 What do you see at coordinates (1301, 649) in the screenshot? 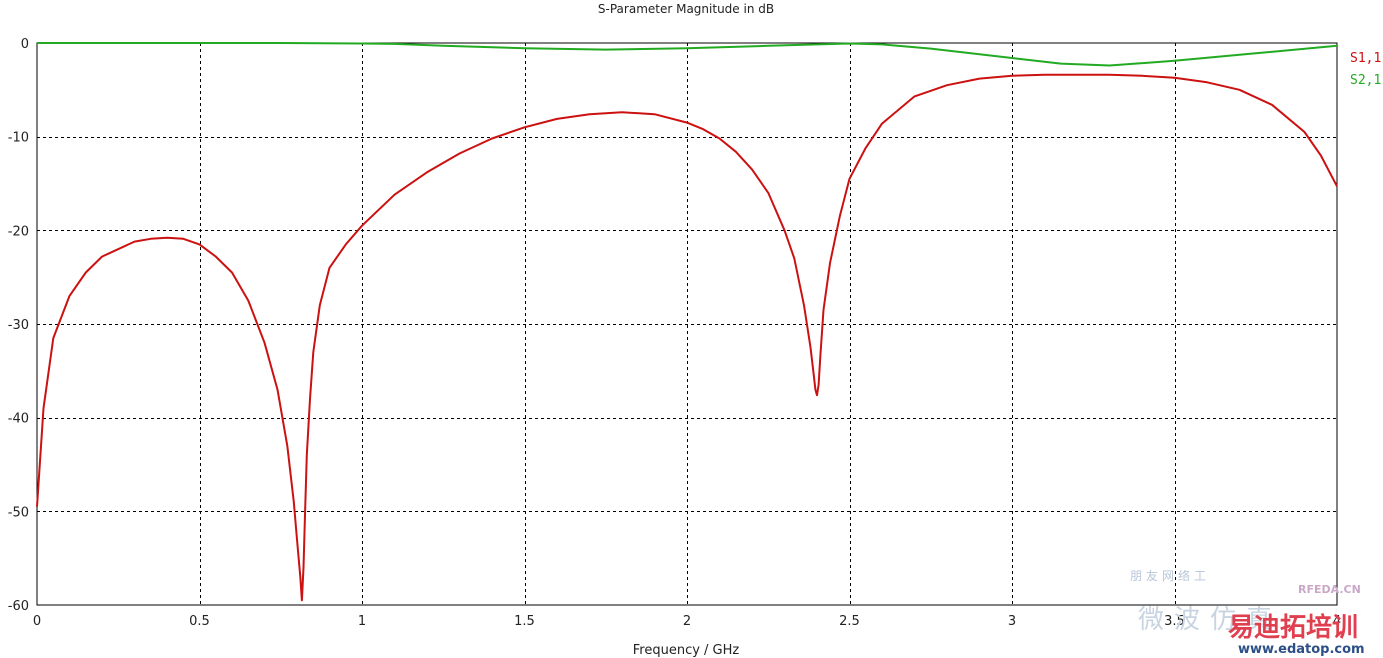
I see `watermark-line5: www.edatop.com` at bounding box center [1301, 649].